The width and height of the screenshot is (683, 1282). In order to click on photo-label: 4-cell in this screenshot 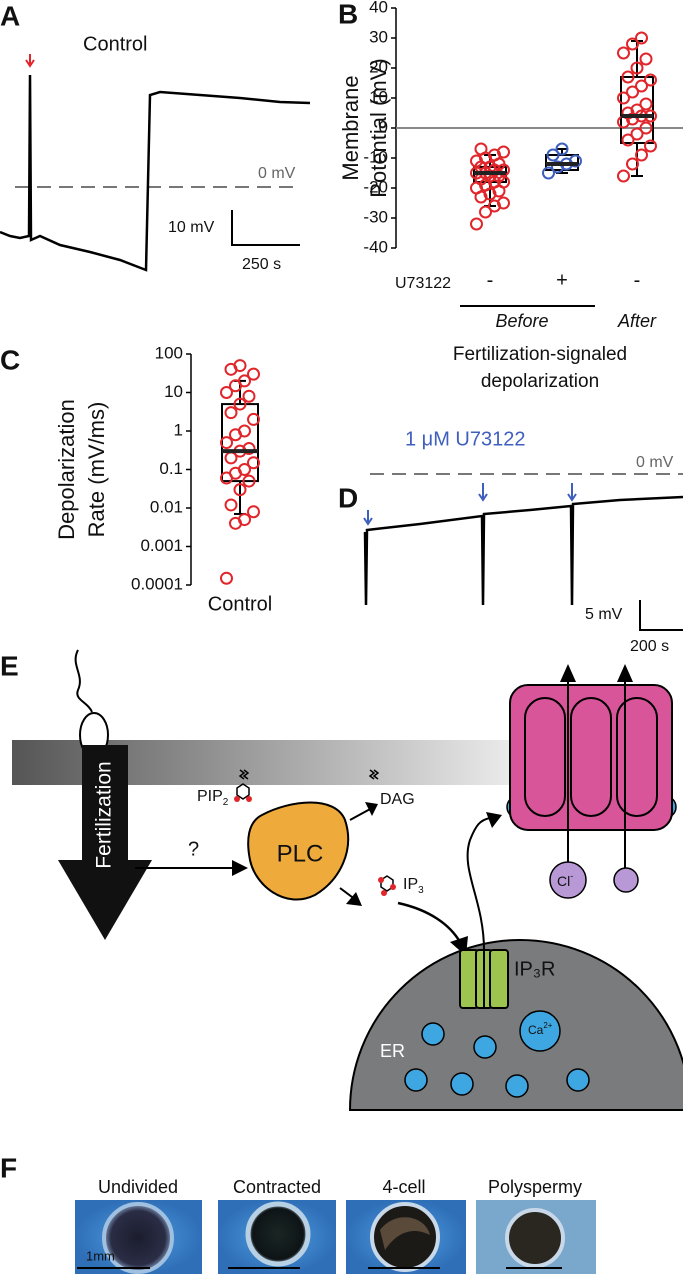, I will do `click(403, 1187)`.